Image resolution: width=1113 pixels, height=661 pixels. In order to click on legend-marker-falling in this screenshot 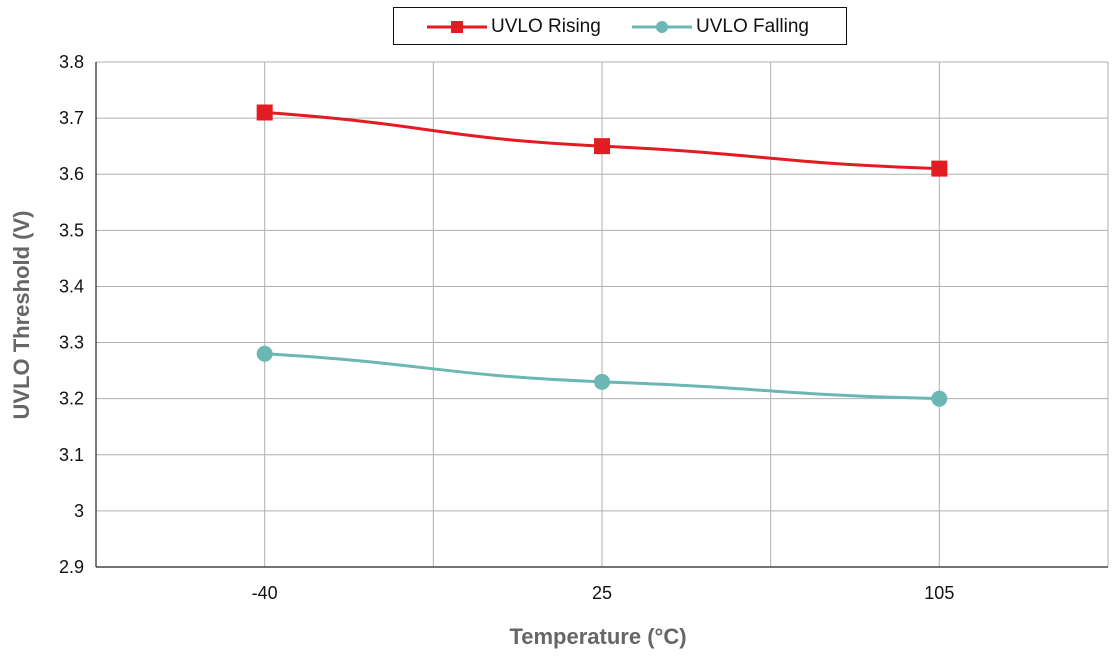, I will do `click(662, 27)`.